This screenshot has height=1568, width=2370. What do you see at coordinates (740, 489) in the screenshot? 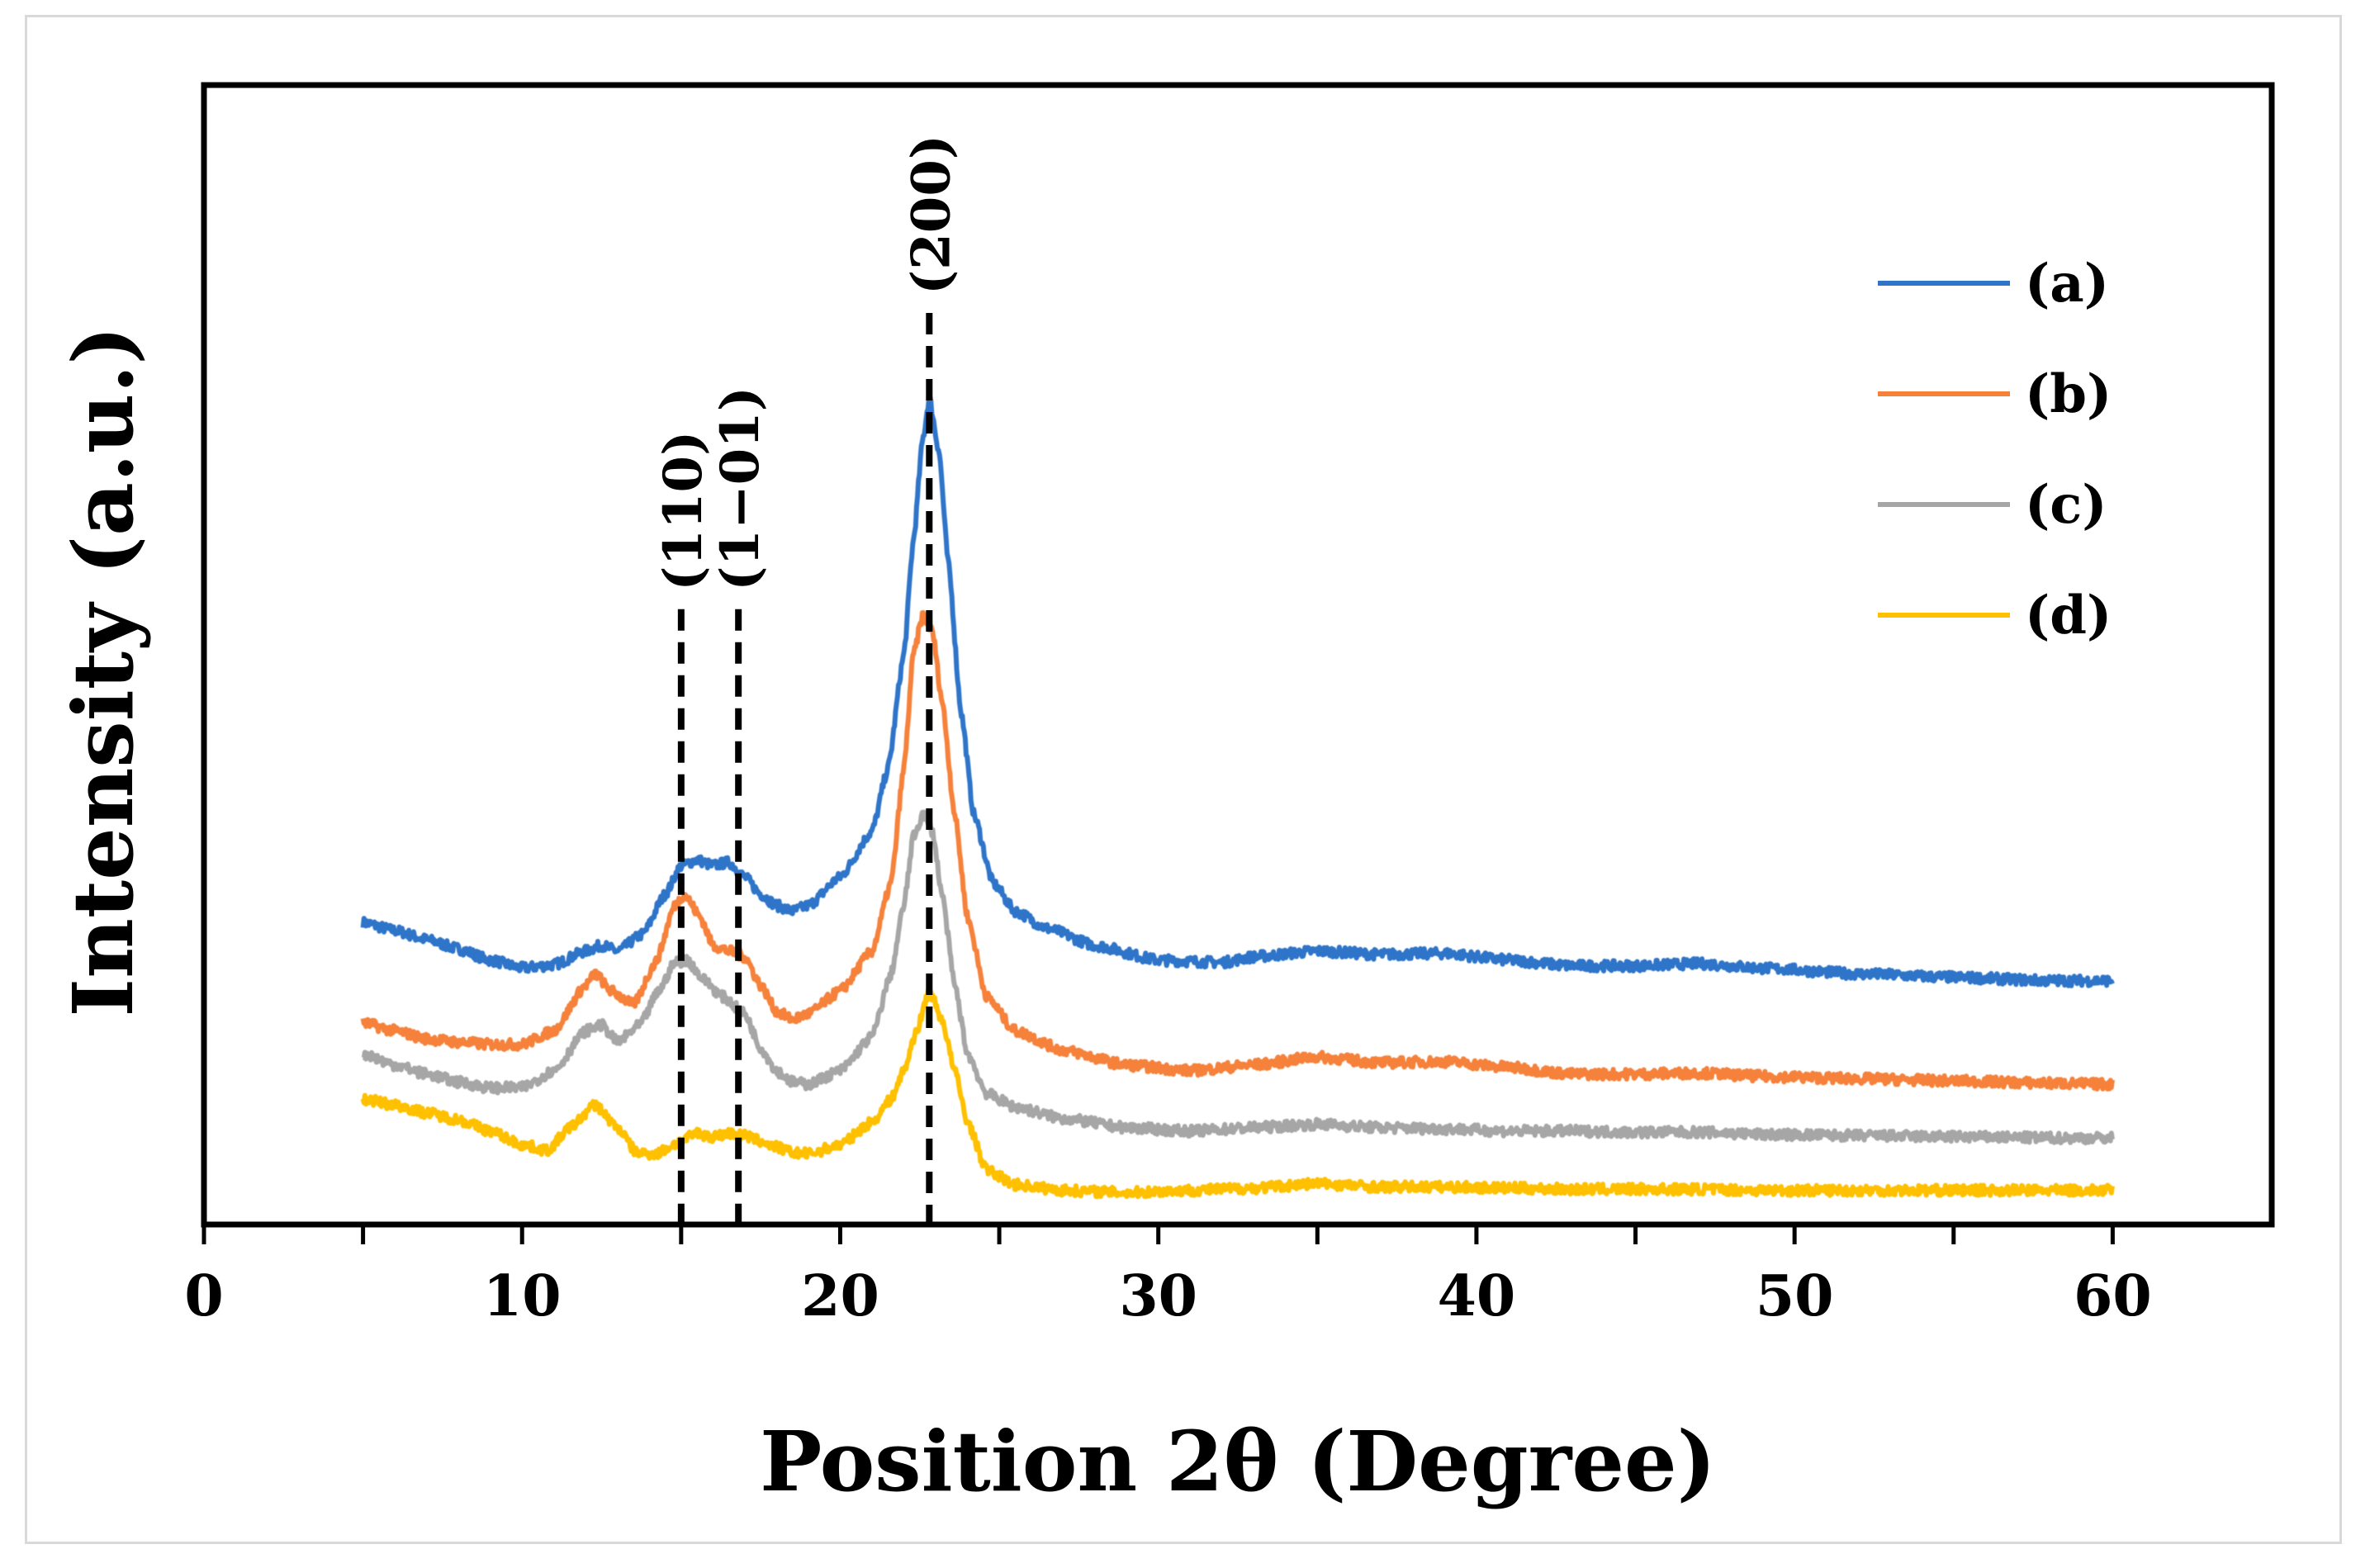
I see `peak-label-2: (1−01)` at bounding box center [740, 489].